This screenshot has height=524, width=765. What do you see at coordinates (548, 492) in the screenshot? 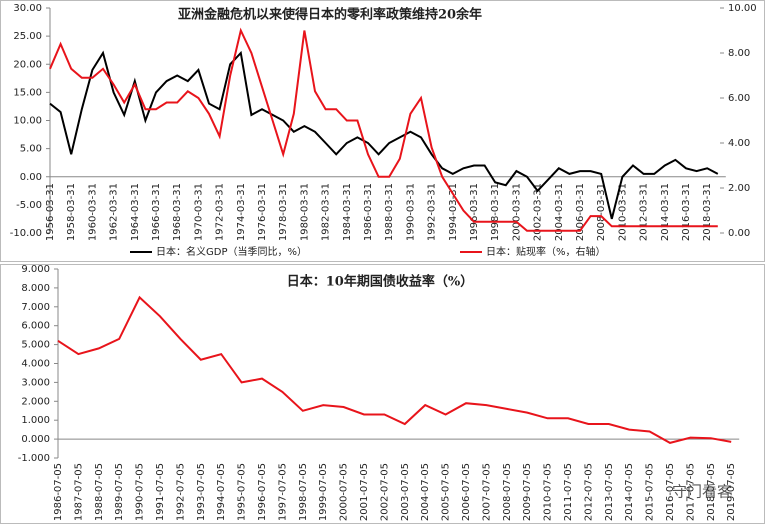
I see `x-tick-label: 2010-07-05` at bounding box center [548, 492].